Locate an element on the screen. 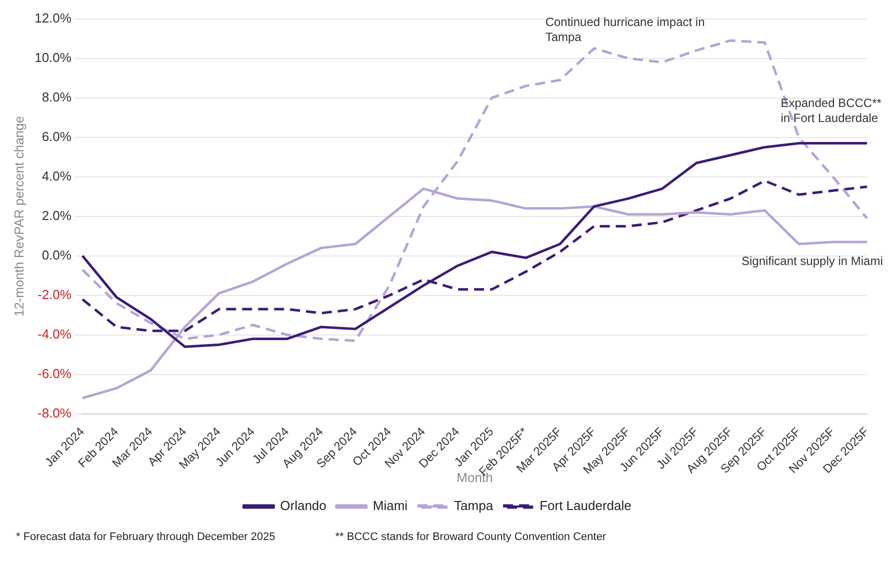 The height and width of the screenshot is (567, 895). y-tick-label: 0.0% is located at coordinates (57, 254).